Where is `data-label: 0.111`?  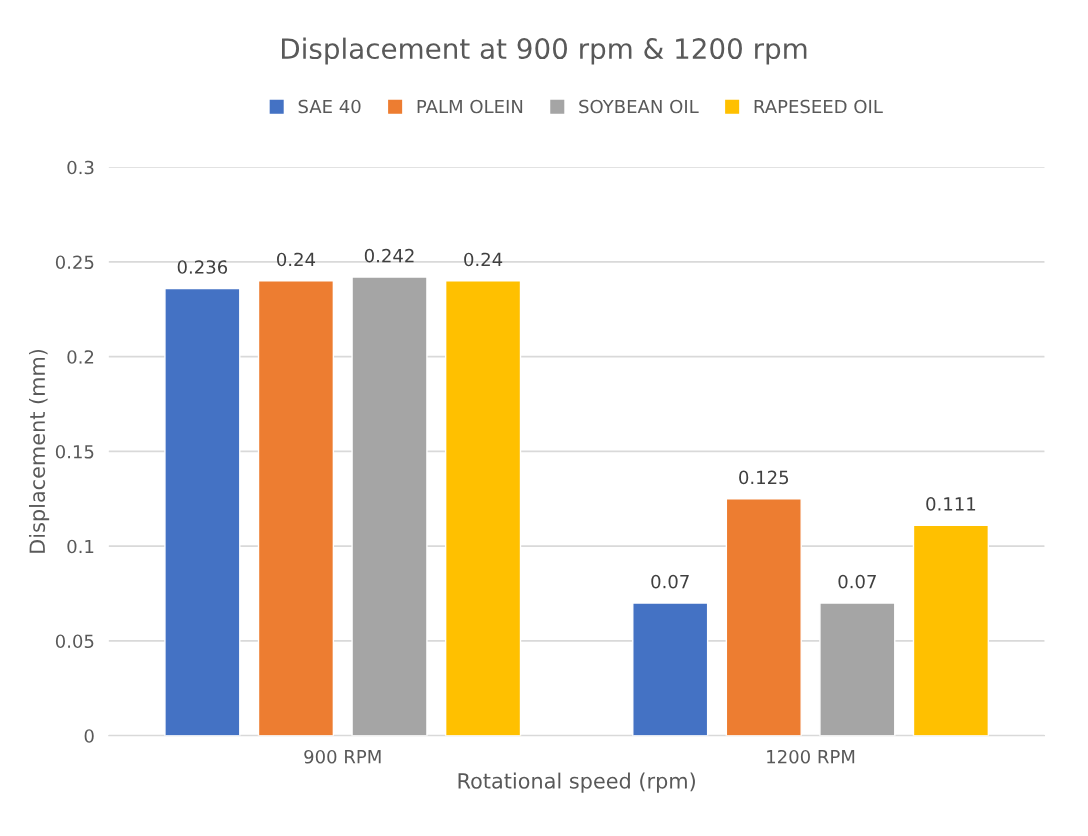
data-label: 0.111 is located at coordinates (951, 504).